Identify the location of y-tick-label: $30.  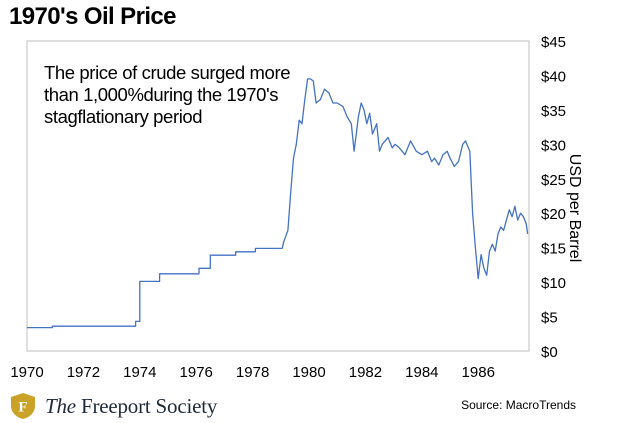
(553, 145).